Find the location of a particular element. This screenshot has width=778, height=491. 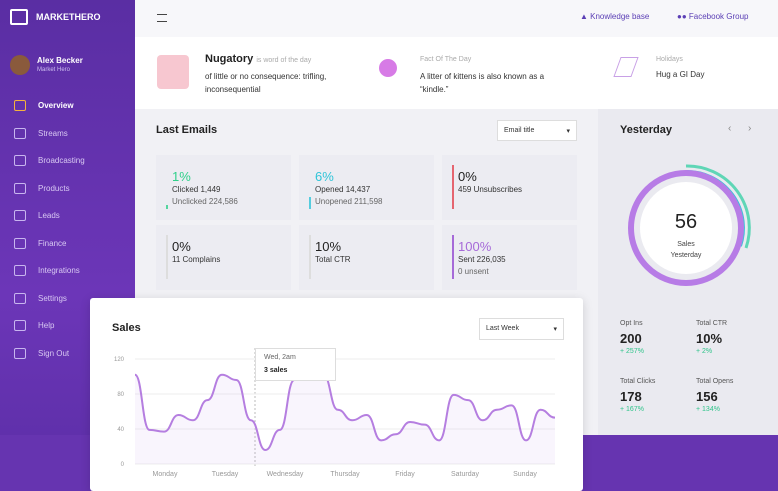

ring-arc is located at coordinates (718, 206).